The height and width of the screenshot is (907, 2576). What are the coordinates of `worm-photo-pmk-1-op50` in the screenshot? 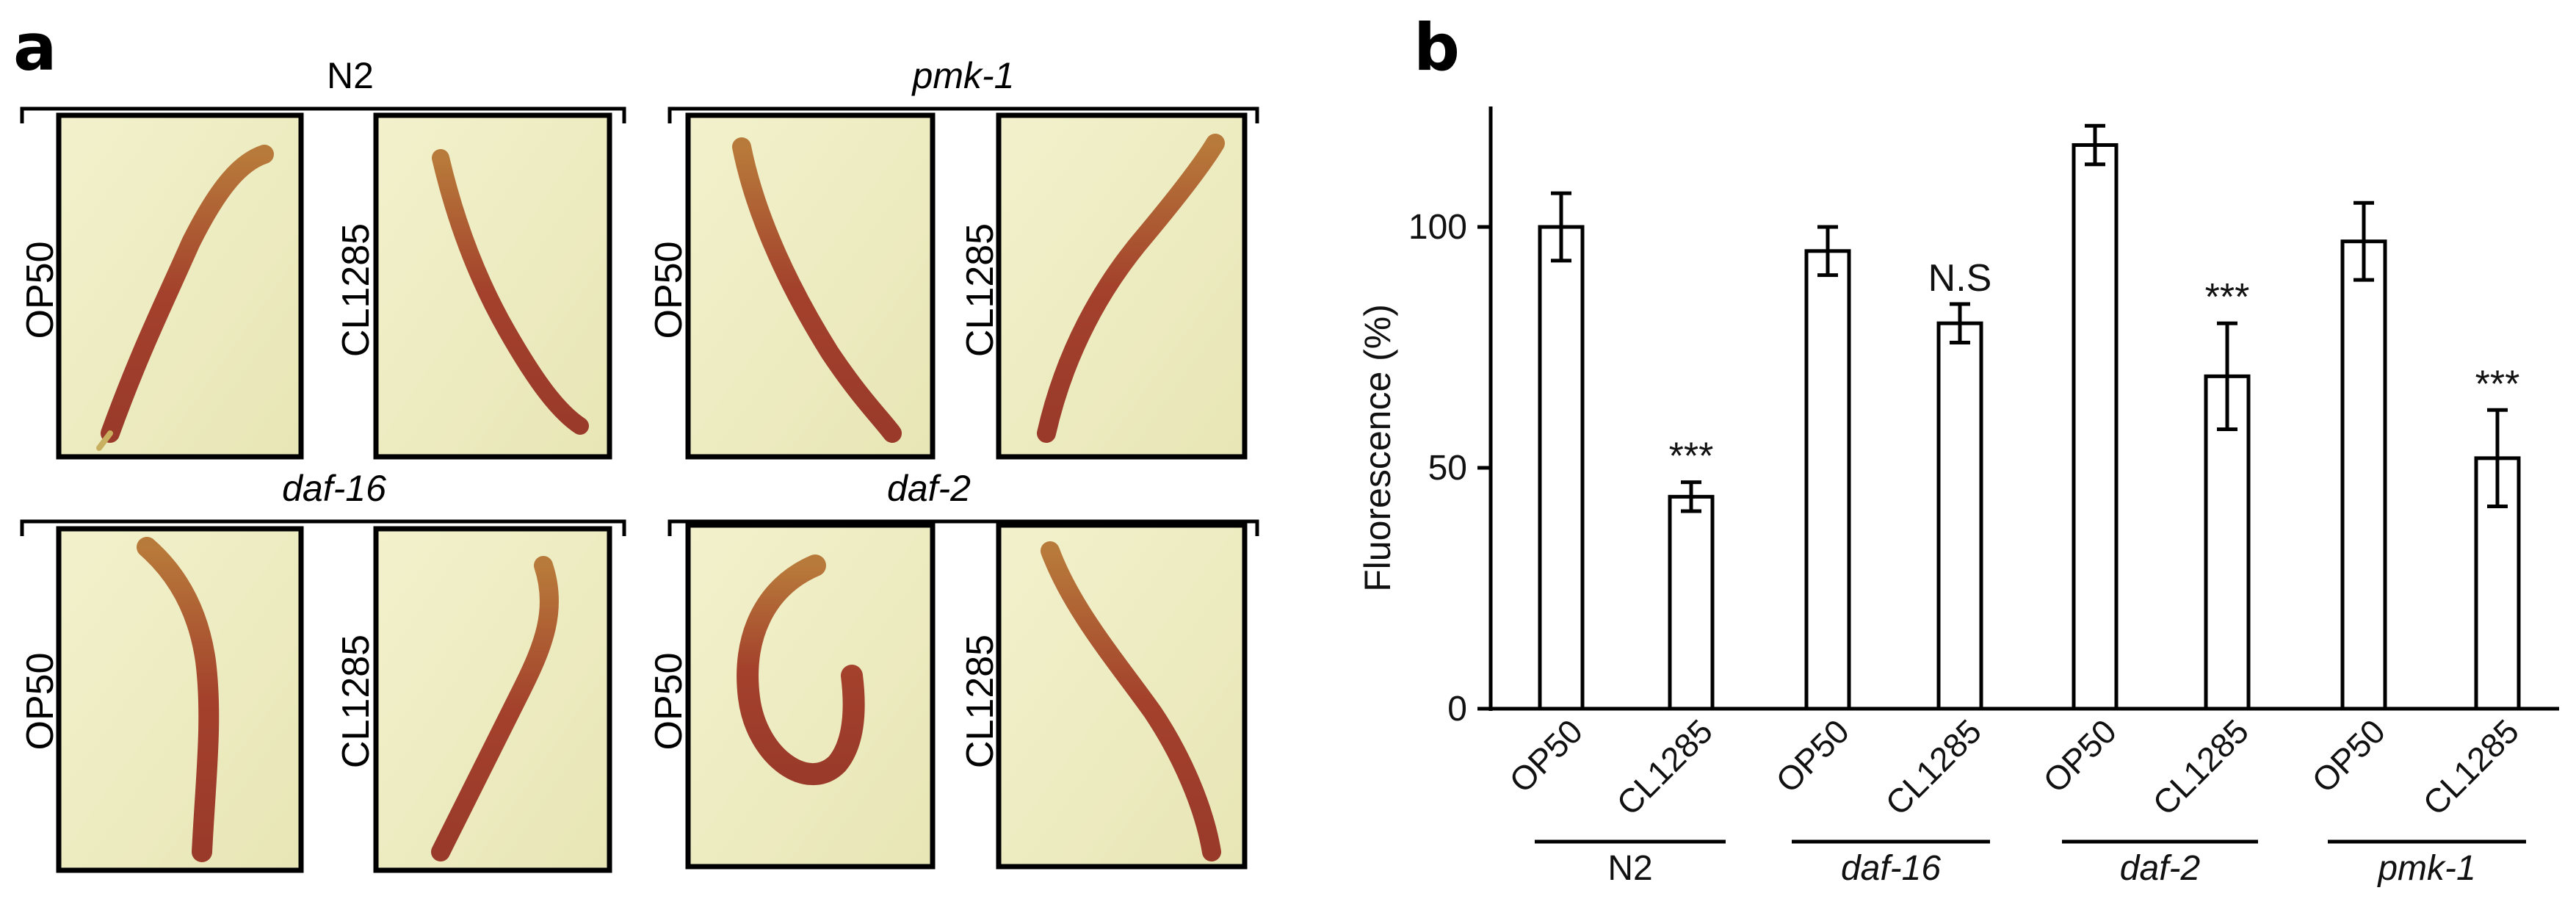 It's located at (810, 286).